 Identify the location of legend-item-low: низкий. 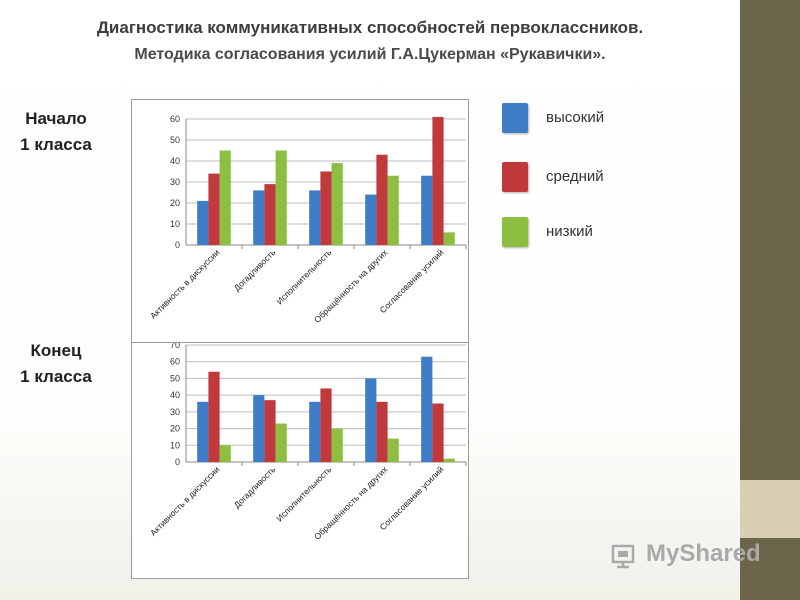
(602, 232).